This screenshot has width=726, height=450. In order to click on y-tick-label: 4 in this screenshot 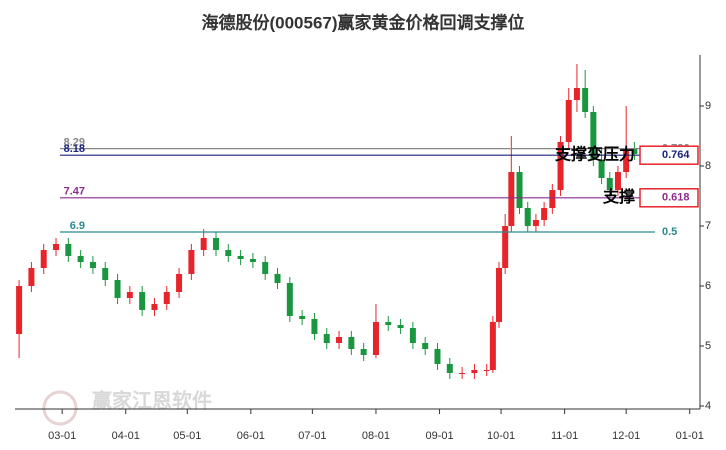, I will do `click(708, 406)`.